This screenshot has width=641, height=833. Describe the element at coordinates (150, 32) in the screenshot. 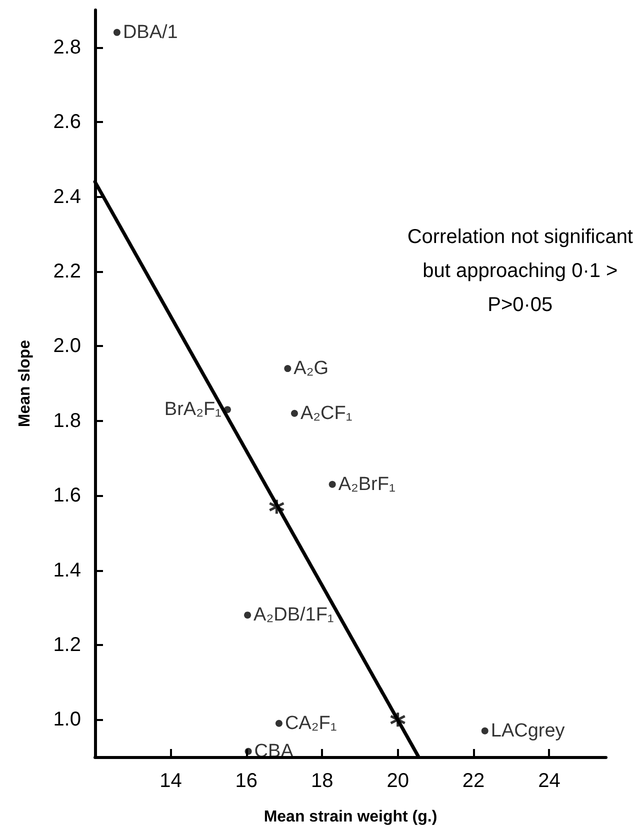

I see `annotation: DBA/1` at that location.